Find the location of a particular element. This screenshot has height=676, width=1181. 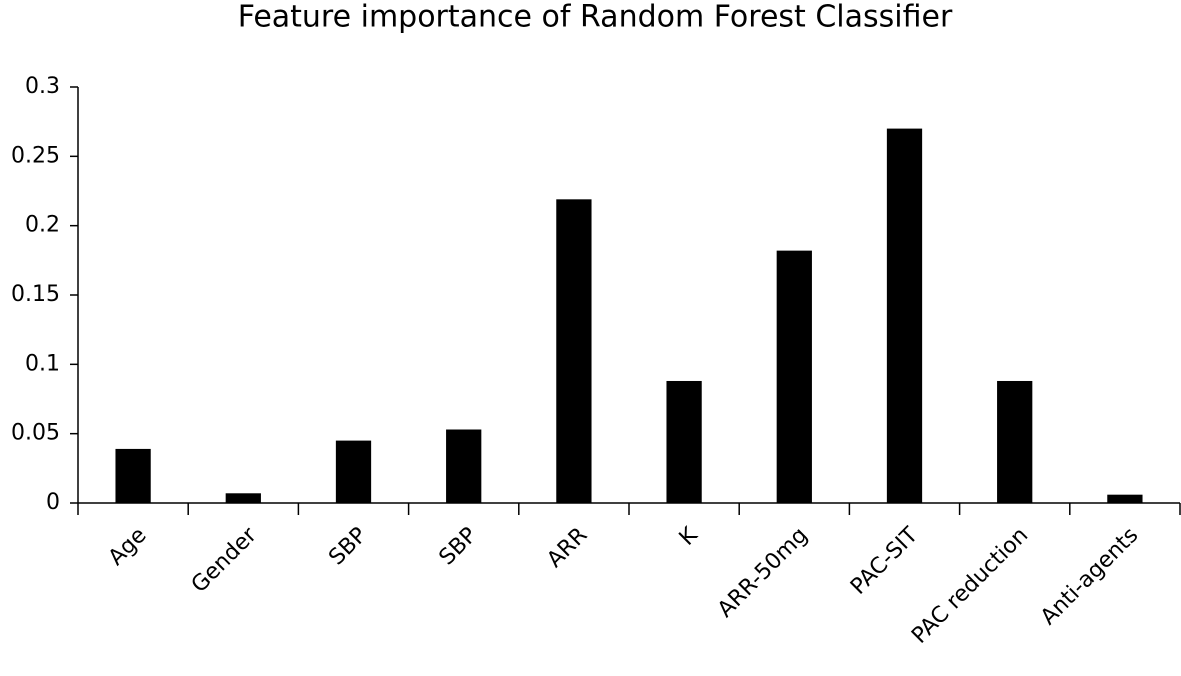

x-tick-label: PAC-SIT is located at coordinates (884, 560).